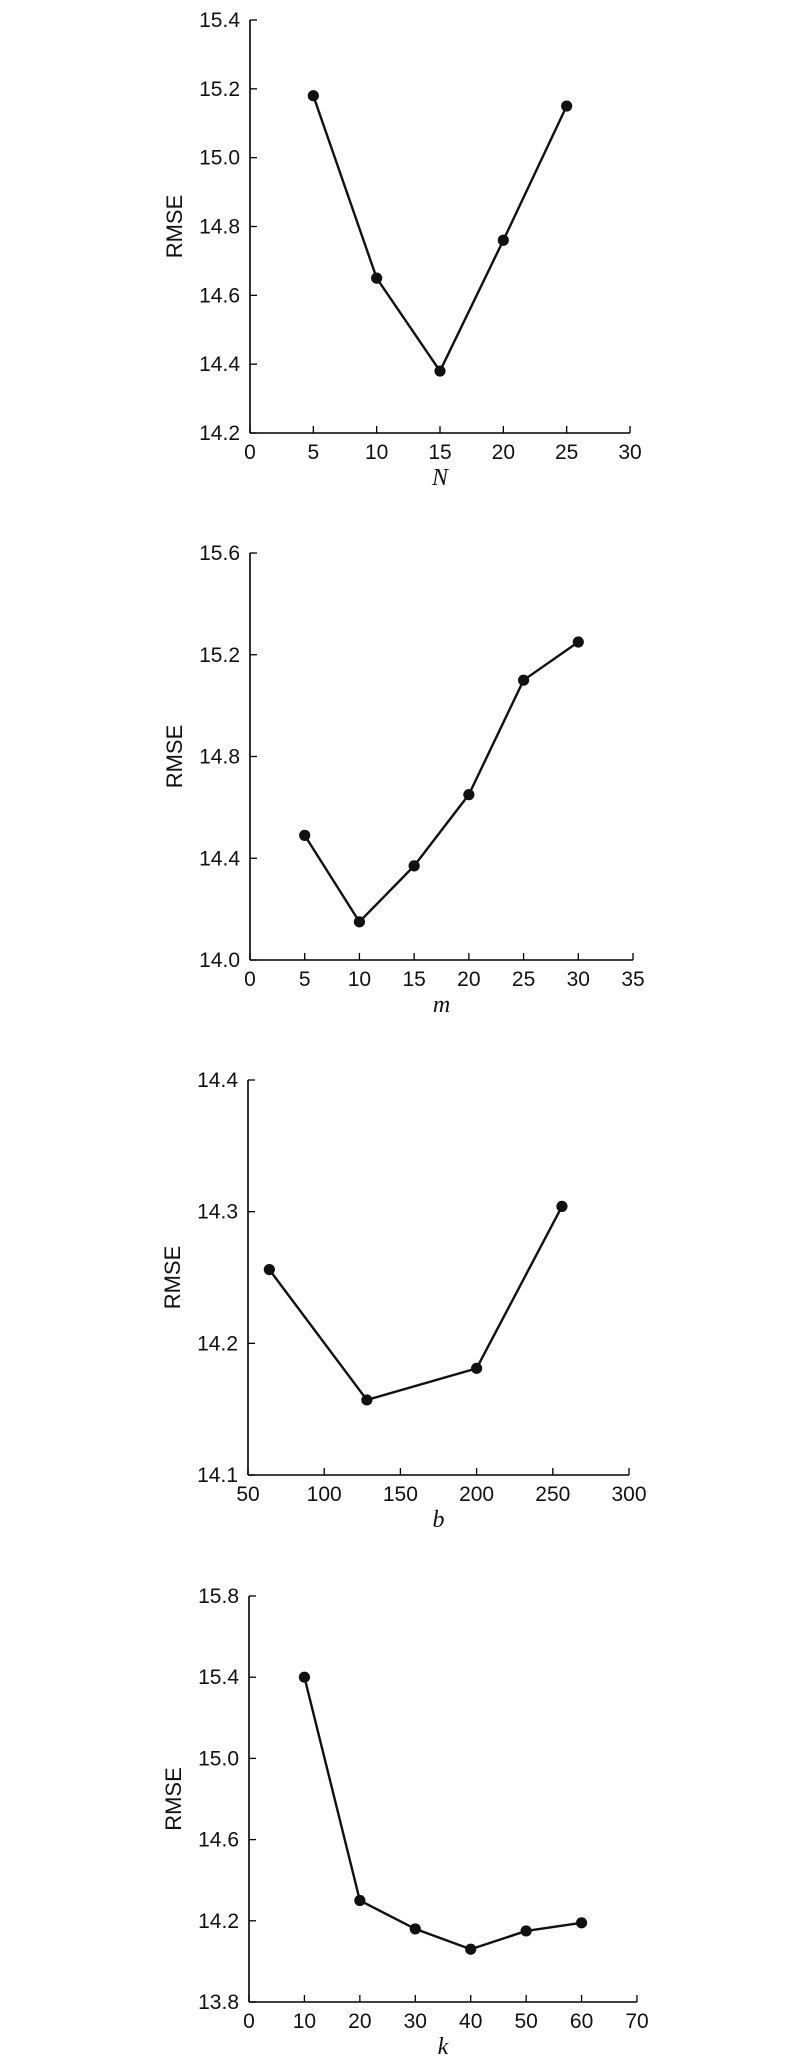  What do you see at coordinates (219, 960) in the screenshot?
I see `y-tick-label: 14.0` at bounding box center [219, 960].